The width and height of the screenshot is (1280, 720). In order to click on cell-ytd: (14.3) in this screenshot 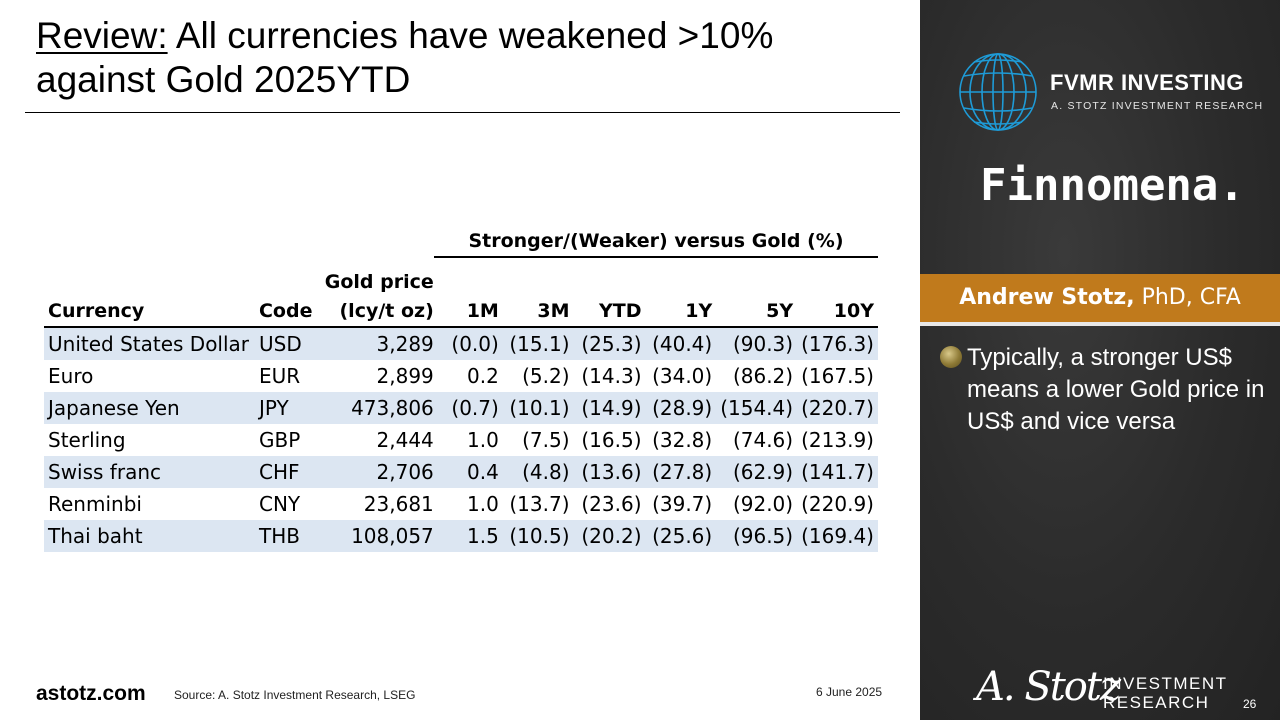, I will do `click(611, 376)`.